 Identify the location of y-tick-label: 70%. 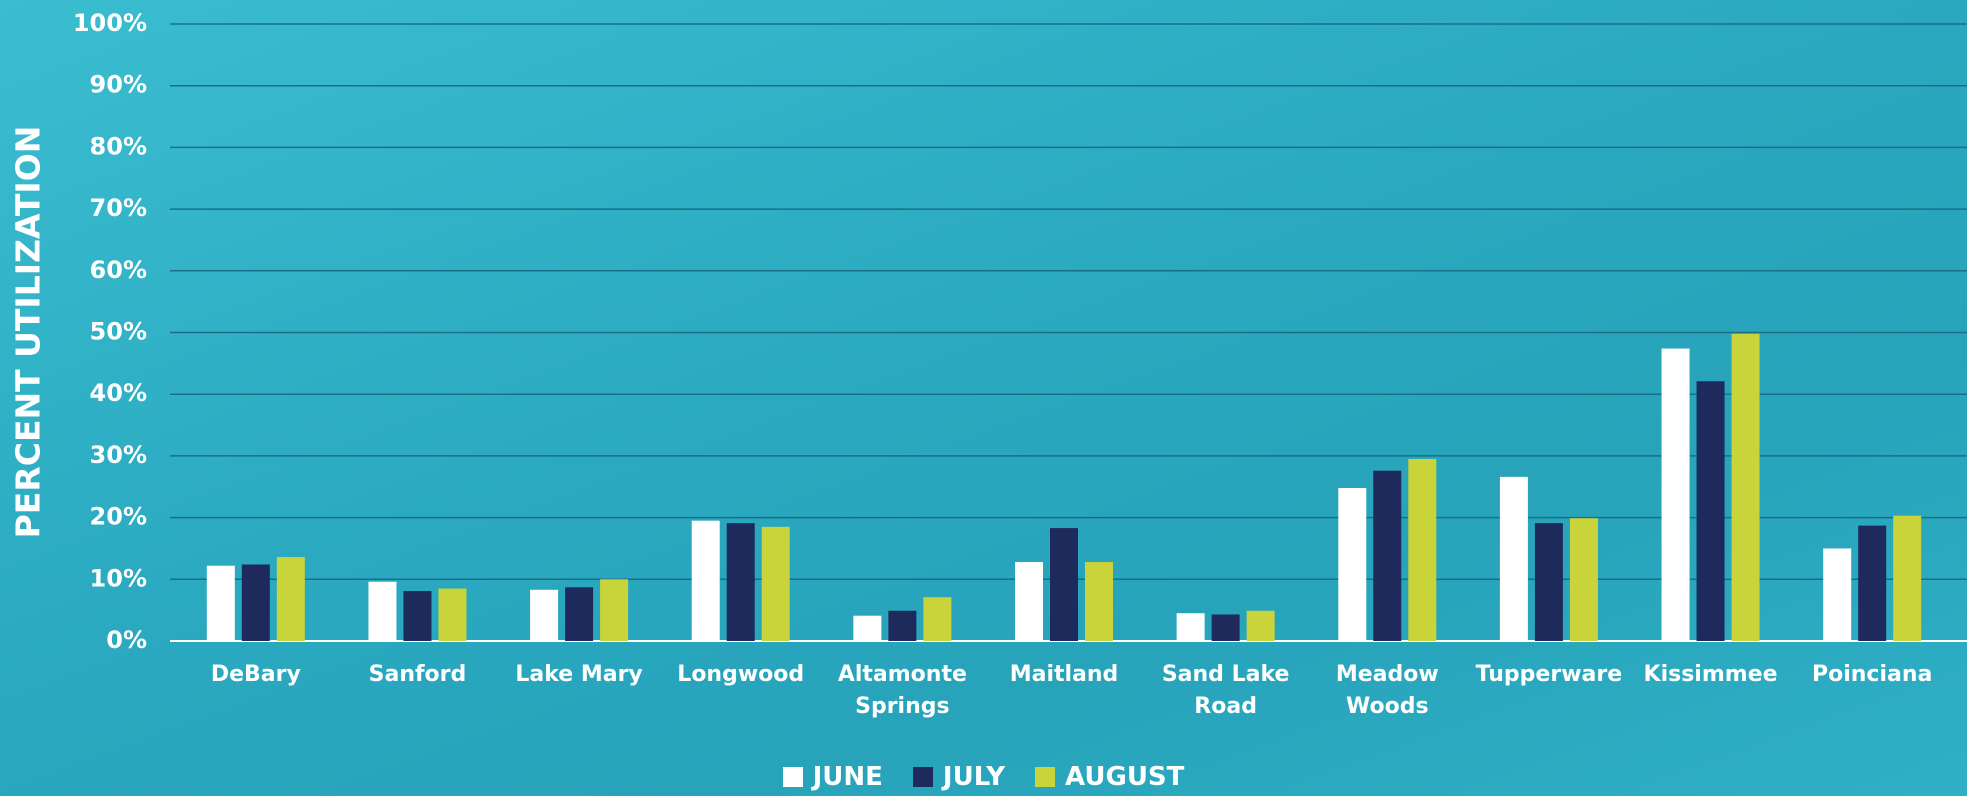
(118, 208).